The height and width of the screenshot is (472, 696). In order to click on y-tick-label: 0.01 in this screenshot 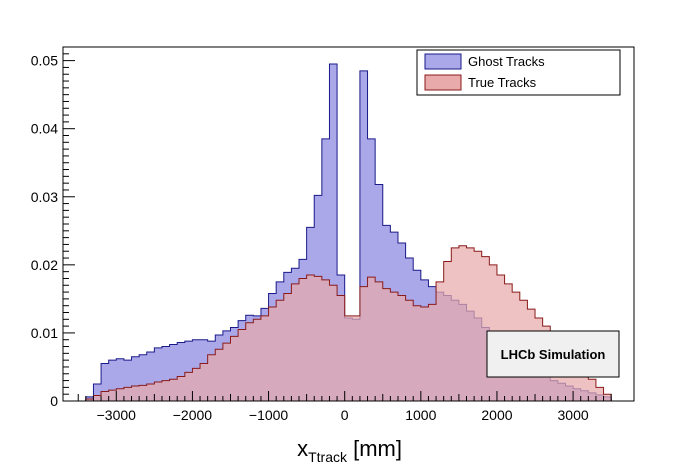, I will do `click(44, 333)`.